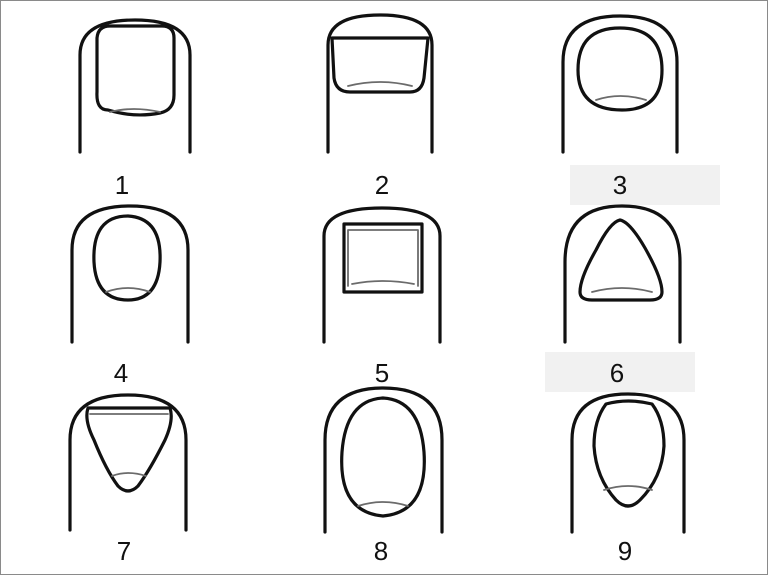 This screenshot has height=575, width=768. Describe the element at coordinates (617, 373) in the screenshot. I see `nail-label-6: 6` at that location.